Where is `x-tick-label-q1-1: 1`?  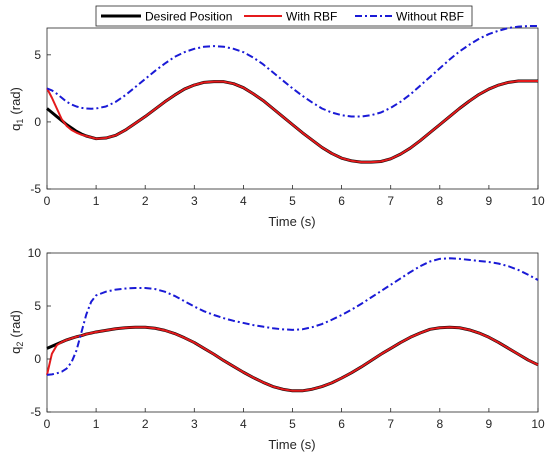 x-tick-label-q1-1: 1 is located at coordinates (96, 201).